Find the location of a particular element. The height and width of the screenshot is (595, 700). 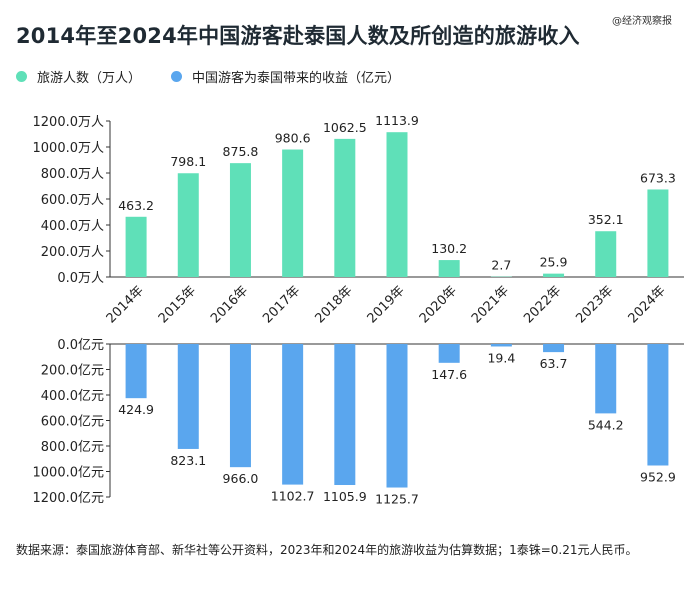

revenue-value-label: 1105.9 is located at coordinates (345, 496).